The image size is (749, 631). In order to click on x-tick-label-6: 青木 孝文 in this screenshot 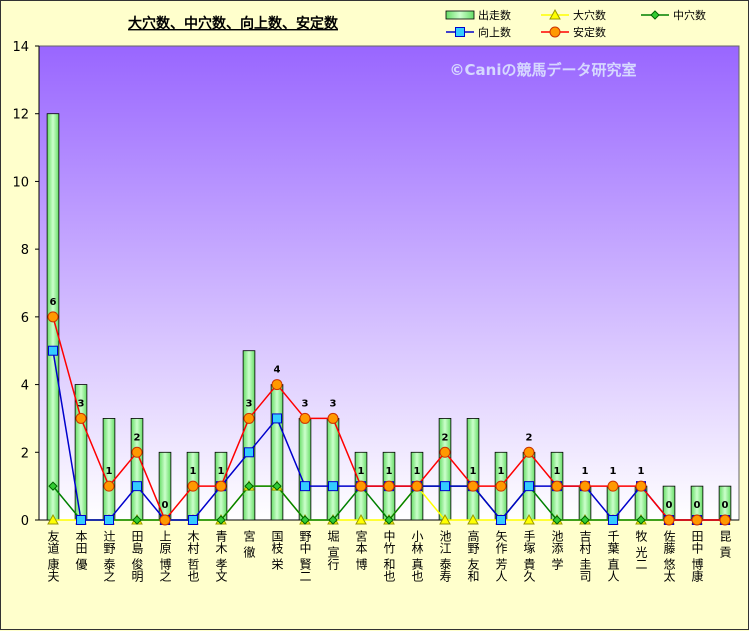, I will do `click(221, 556)`.